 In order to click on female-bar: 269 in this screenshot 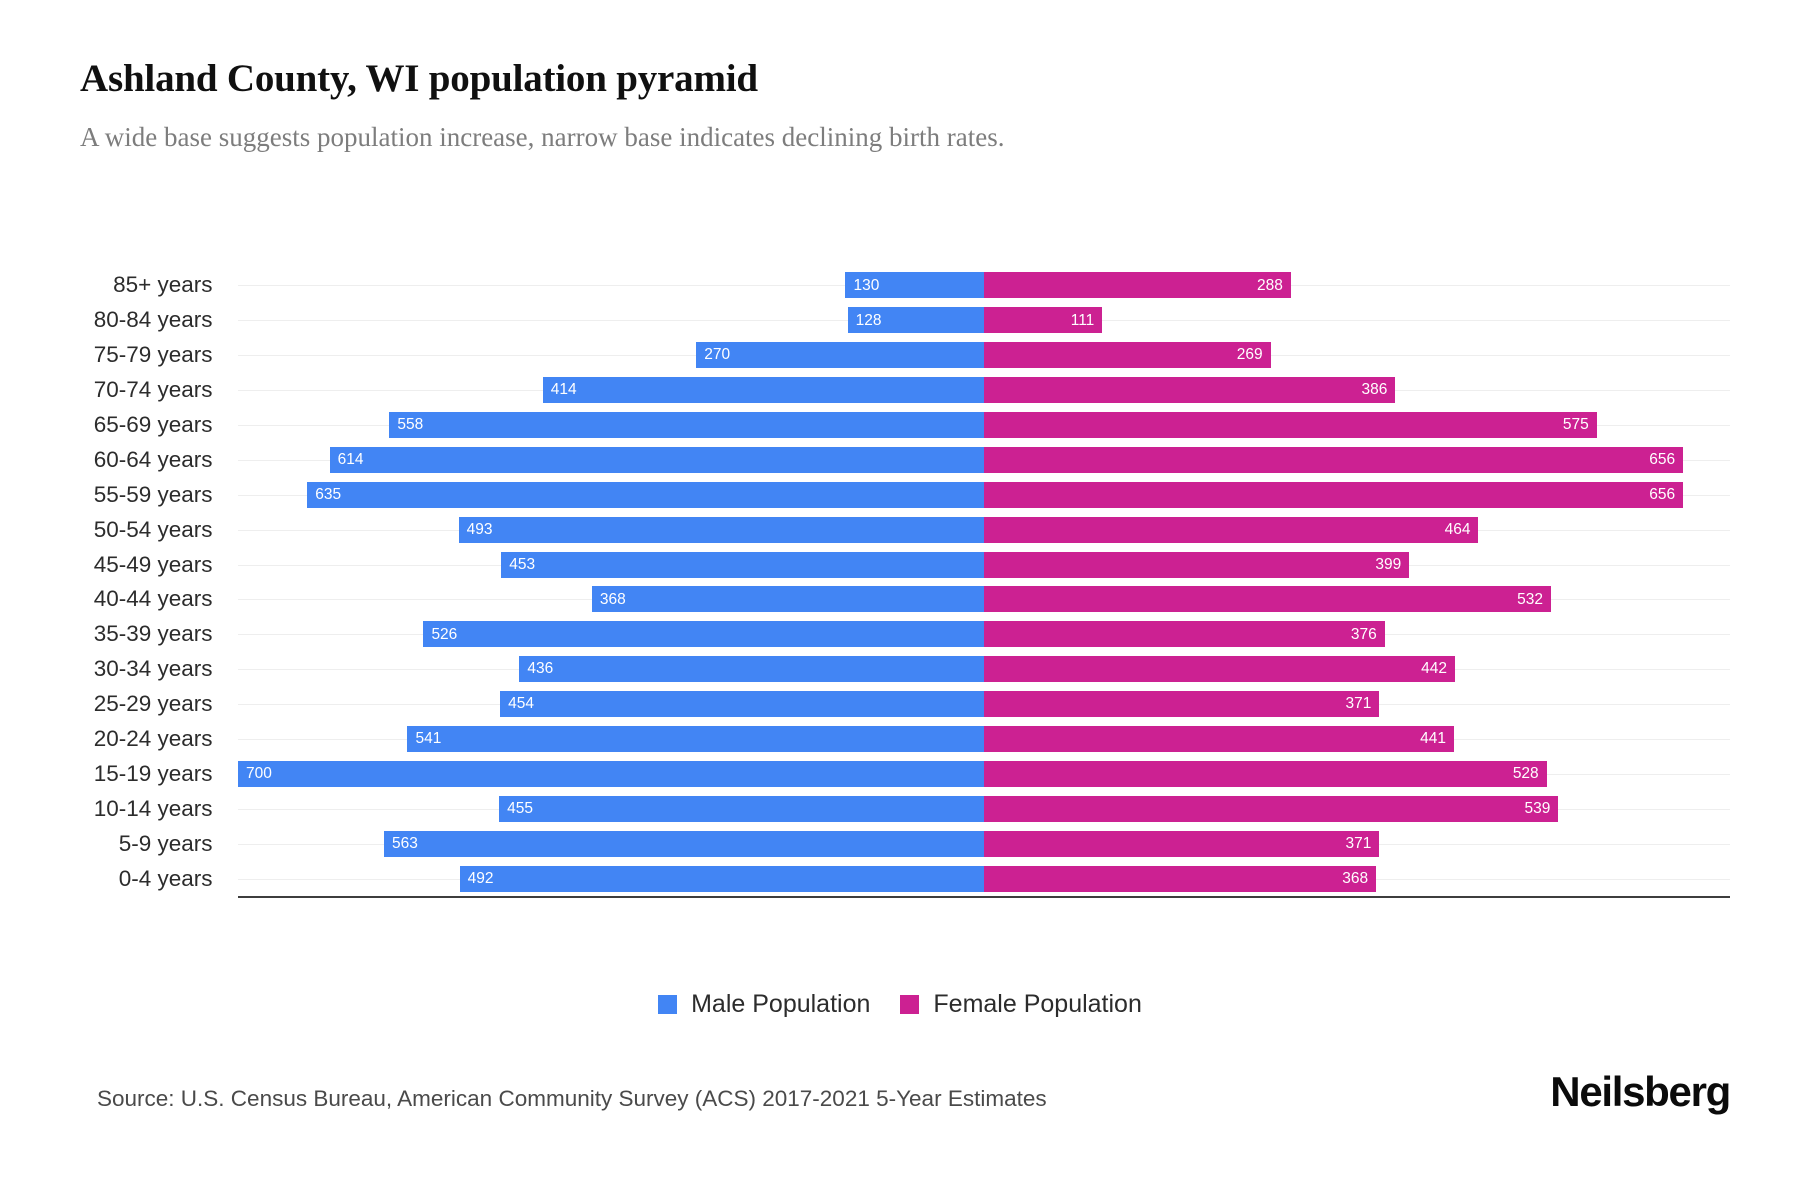, I will do `click(1127, 355)`.